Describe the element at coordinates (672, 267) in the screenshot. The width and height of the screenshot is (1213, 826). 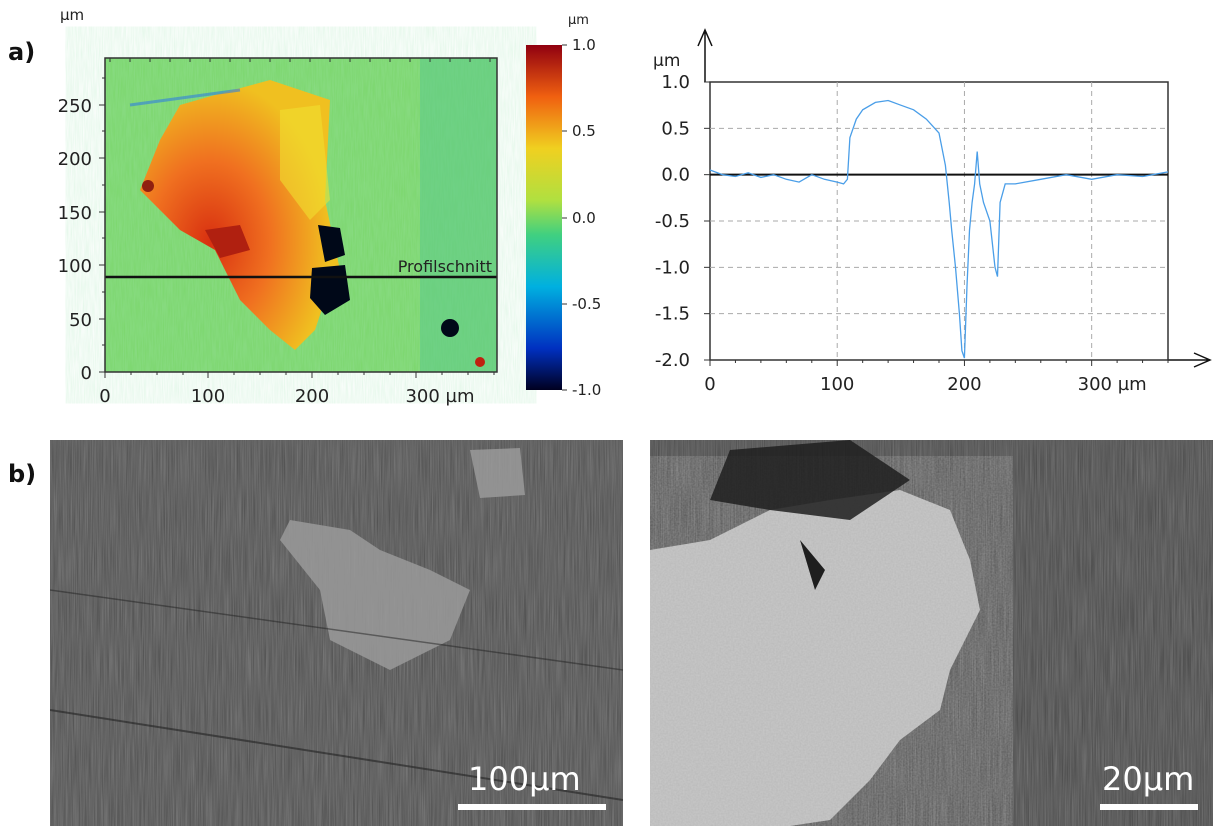
I see `y-tick-label: -1.0` at that location.